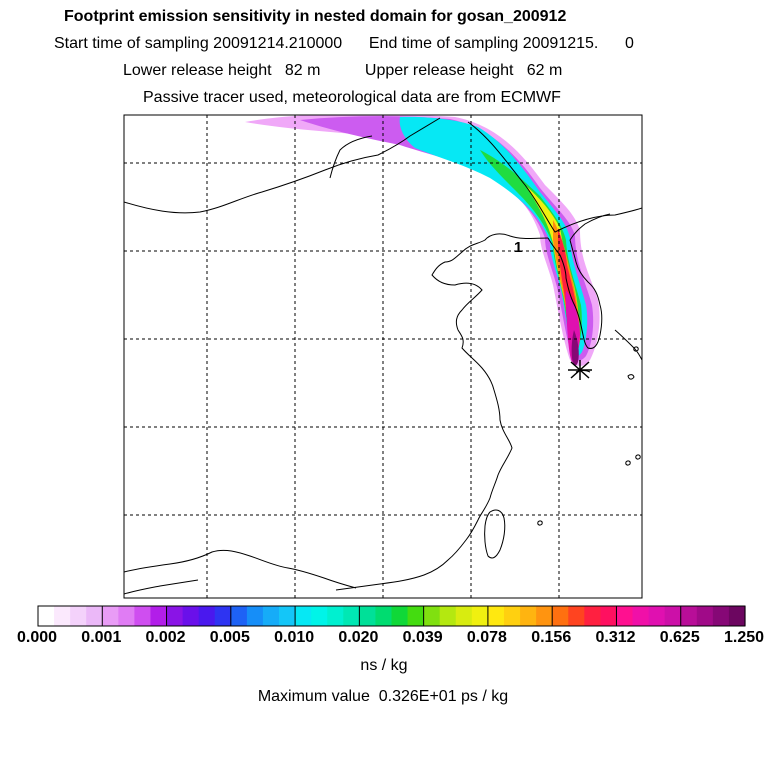  I want to click on colorbar-tick-label: 0.002, so click(165, 637).